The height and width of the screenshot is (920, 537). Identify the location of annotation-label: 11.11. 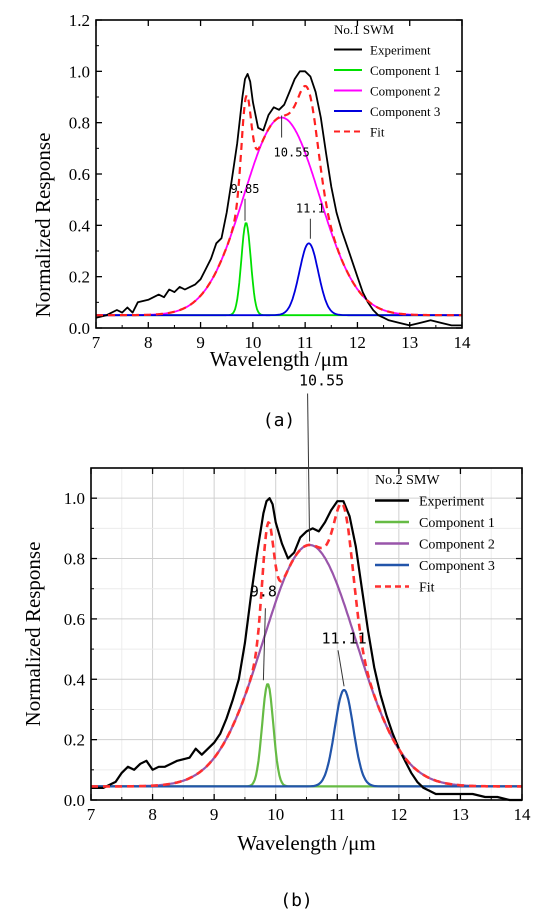
(343, 638).